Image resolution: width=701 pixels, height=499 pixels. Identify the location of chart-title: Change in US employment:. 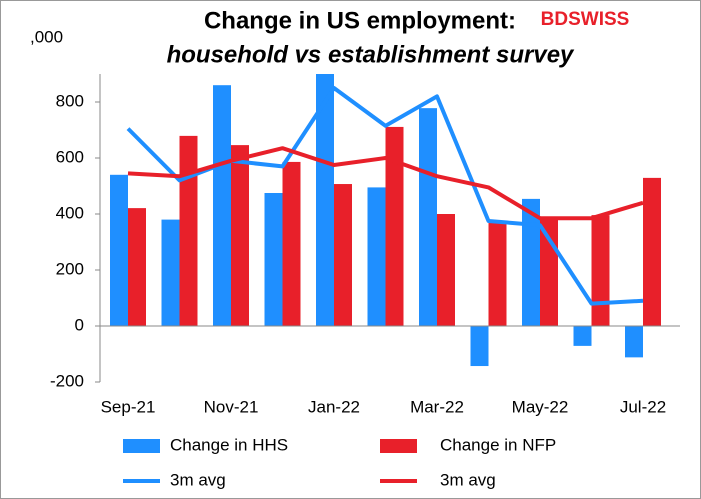
(360, 20).